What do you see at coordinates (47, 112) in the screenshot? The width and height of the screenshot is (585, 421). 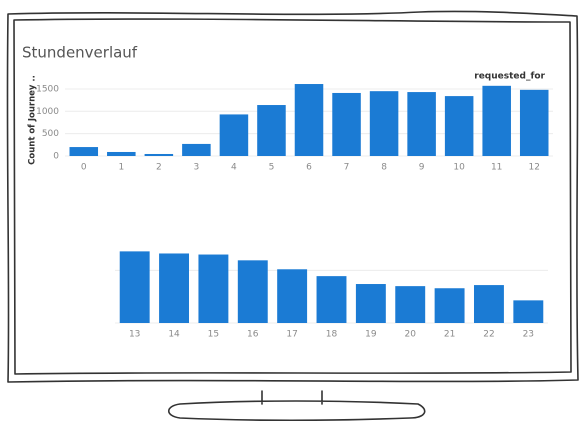 I see `y-tick-label: 1000` at bounding box center [47, 112].